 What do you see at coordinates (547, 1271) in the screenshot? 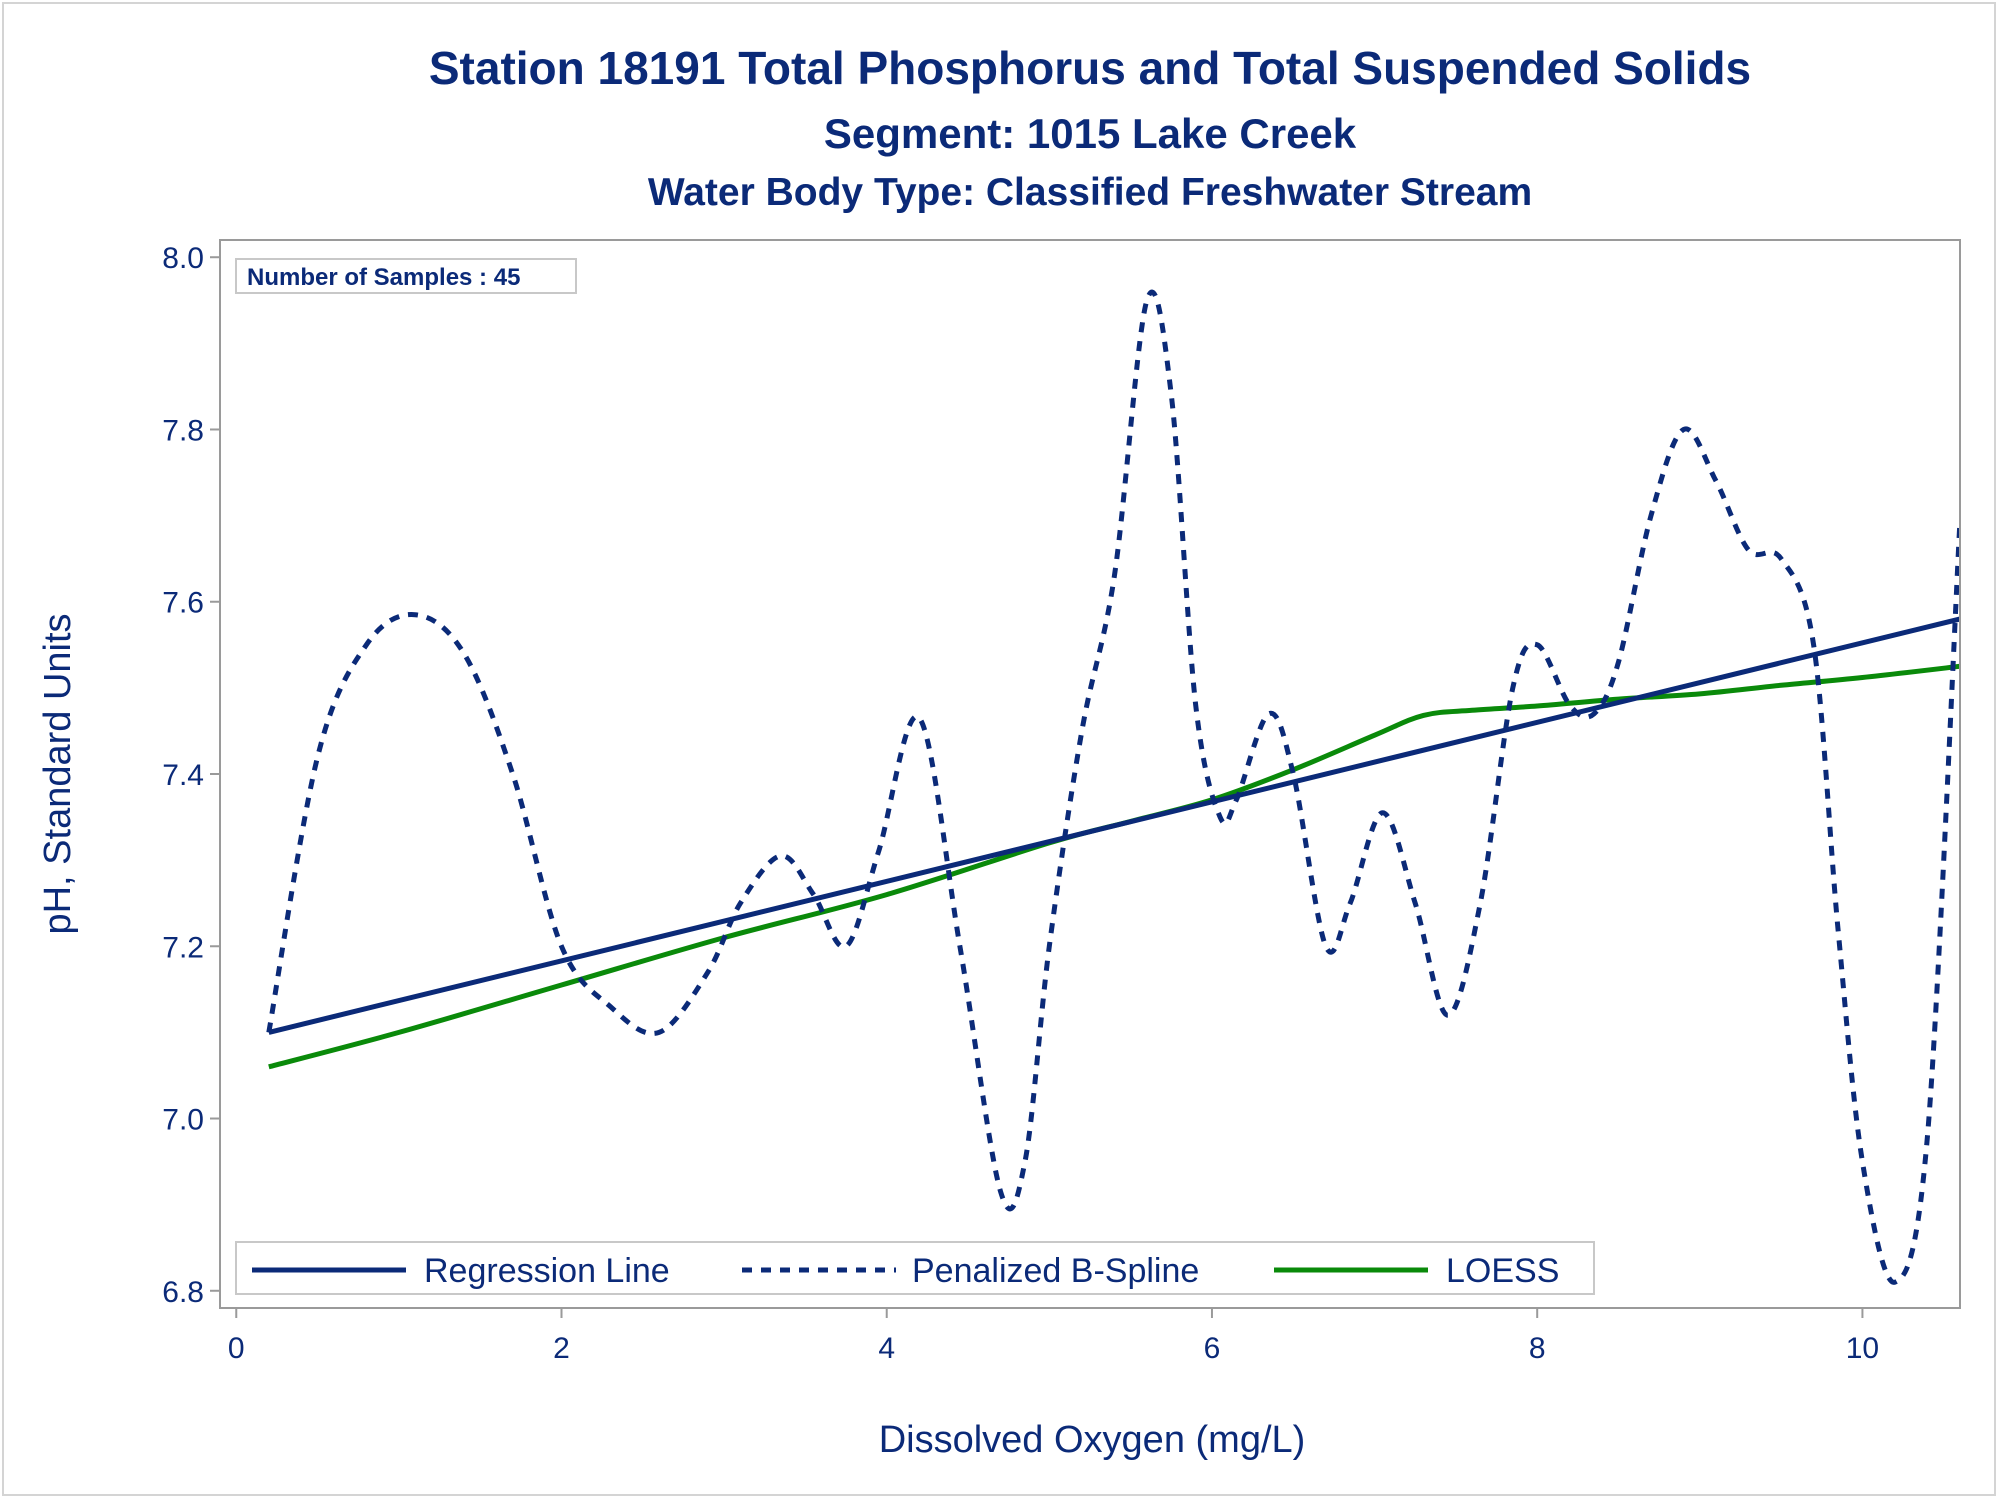
I see `legend-label-regression: Regression Line` at bounding box center [547, 1271].